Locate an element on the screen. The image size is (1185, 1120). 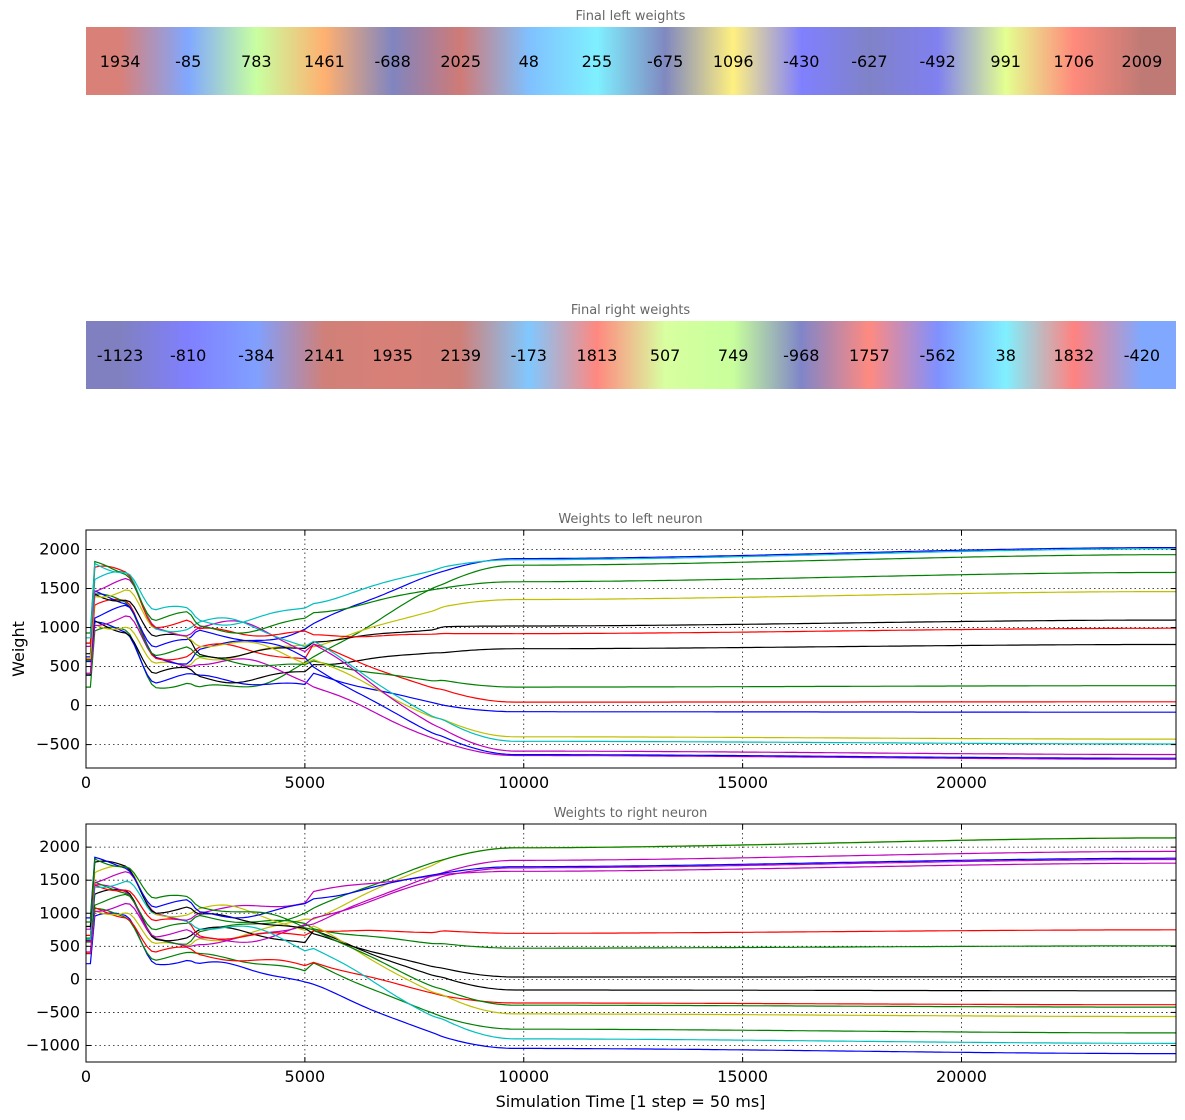
heatmap-cell-label: 2009 is located at coordinates (1142, 61).